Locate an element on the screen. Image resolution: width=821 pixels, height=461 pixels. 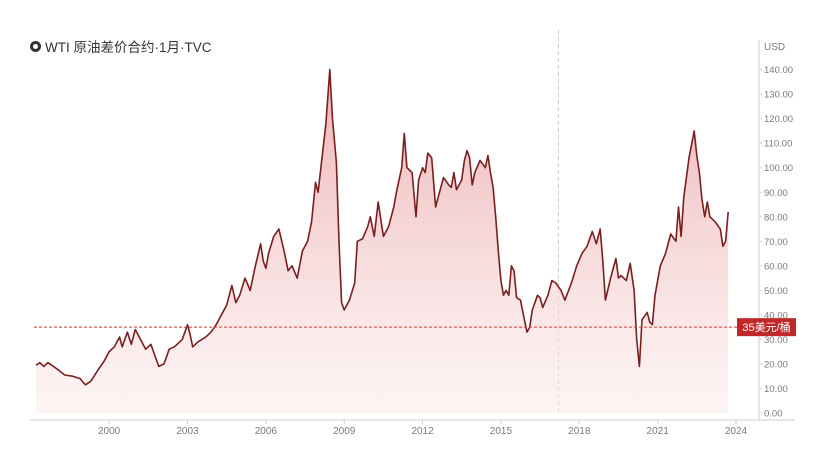
y-tick-label: 0.00 is located at coordinates (773, 414).